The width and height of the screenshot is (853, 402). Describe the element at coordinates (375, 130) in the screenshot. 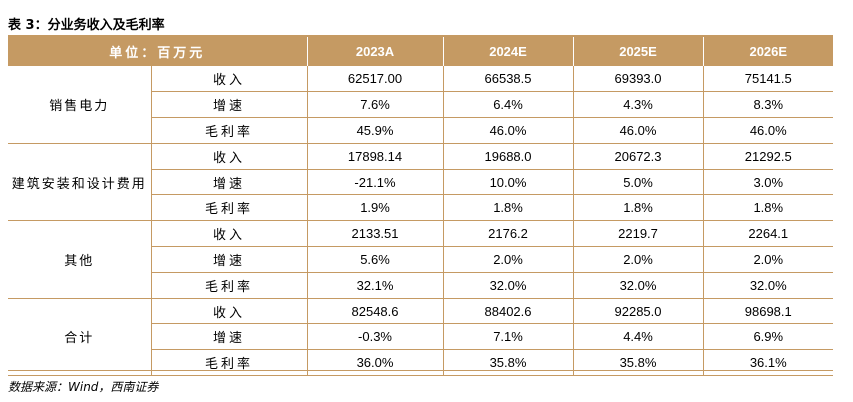

I see `value-cell: 45.9%` at that location.